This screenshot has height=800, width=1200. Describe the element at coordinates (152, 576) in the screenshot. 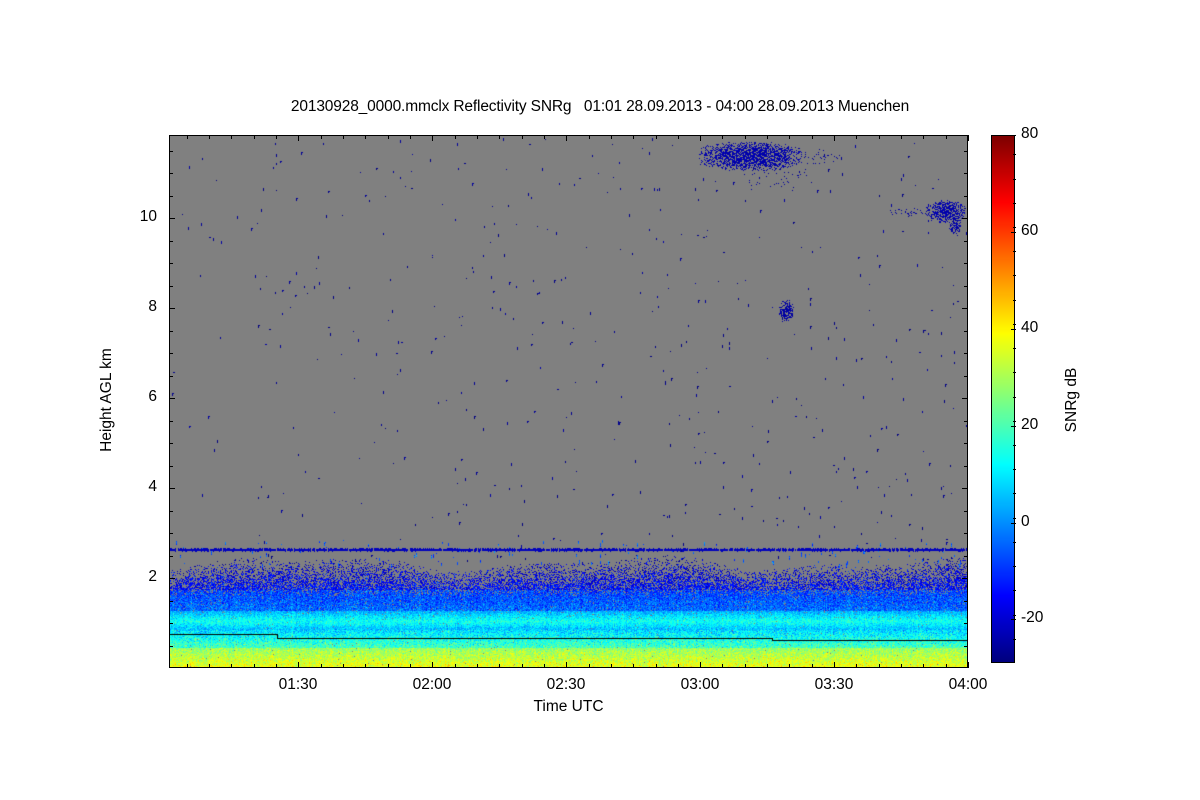

I see `y-tick-label: 2` at that location.